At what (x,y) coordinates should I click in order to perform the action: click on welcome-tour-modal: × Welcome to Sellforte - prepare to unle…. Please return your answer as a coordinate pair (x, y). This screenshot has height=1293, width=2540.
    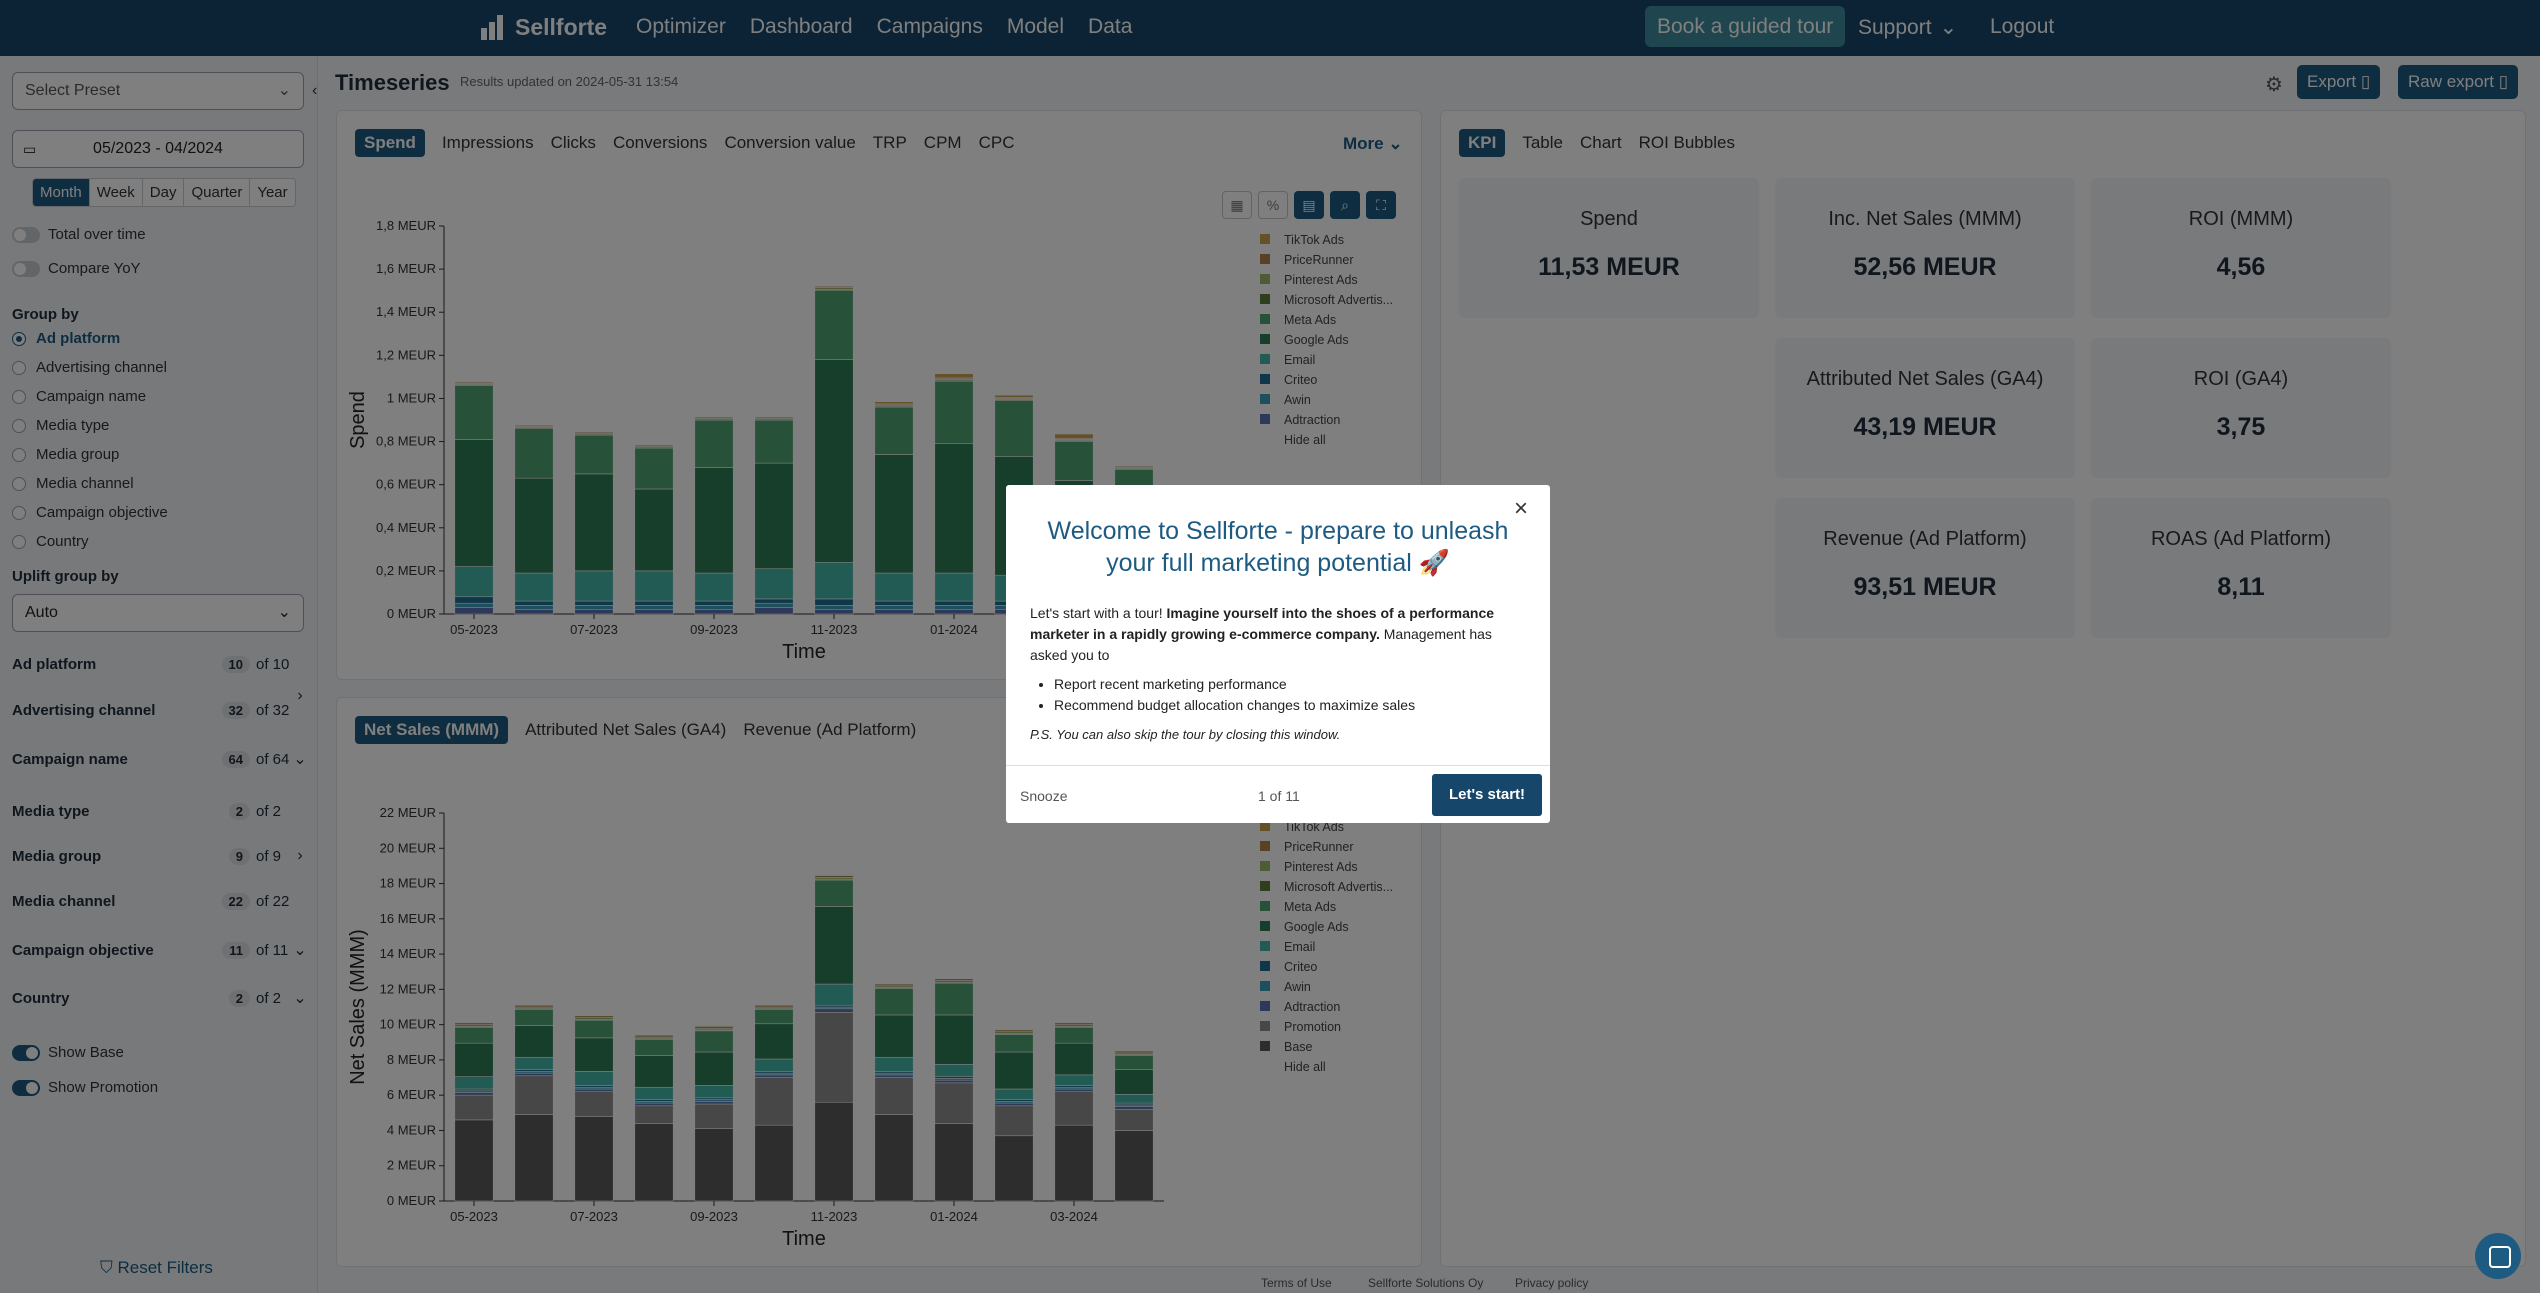
    Looking at the image, I should click on (1278, 654).